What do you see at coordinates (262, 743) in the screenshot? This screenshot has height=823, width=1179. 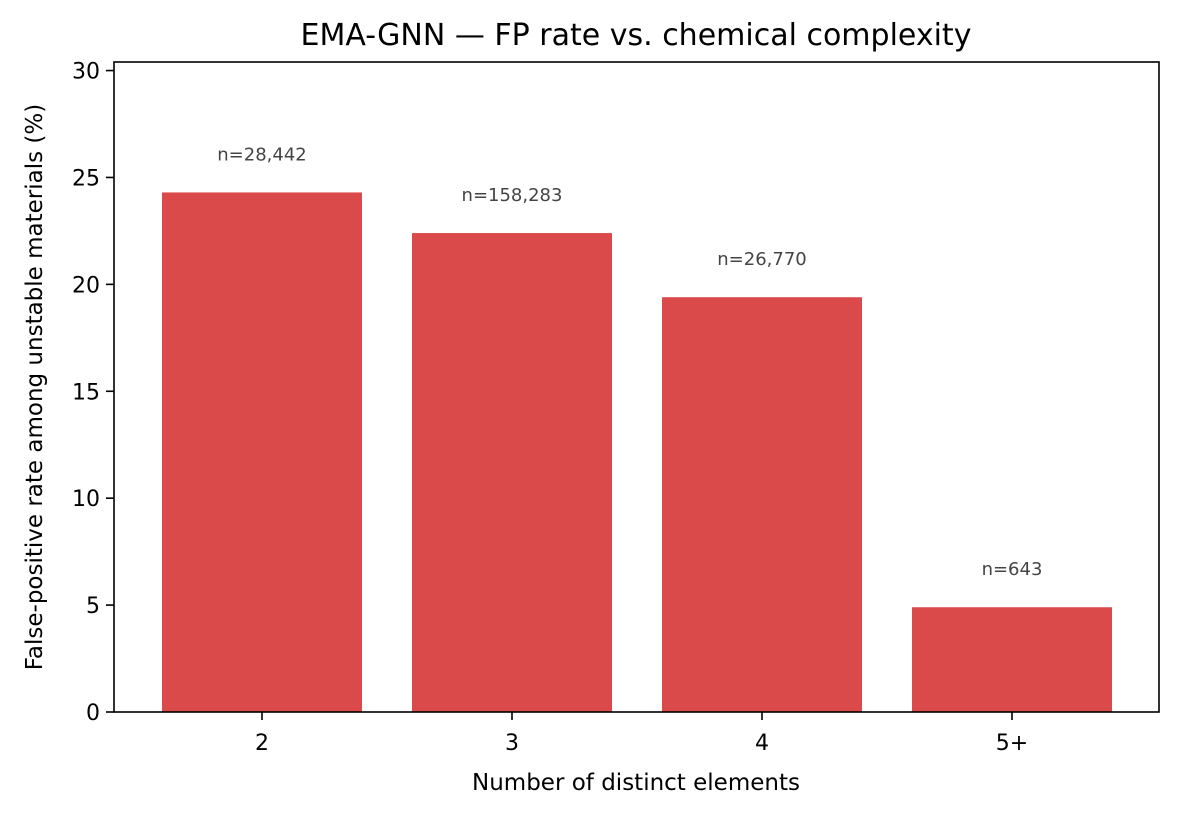 I see `x-tick-label-2: 2` at bounding box center [262, 743].